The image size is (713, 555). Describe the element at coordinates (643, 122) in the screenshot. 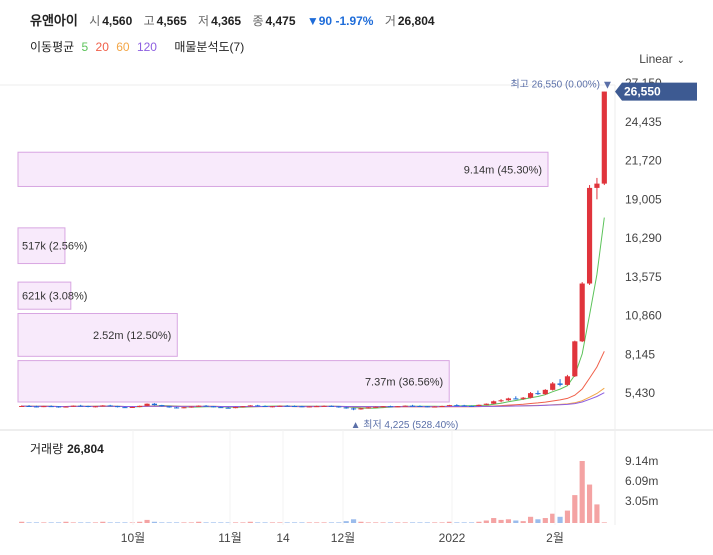

I see `price-tick-label: 24,435` at that location.